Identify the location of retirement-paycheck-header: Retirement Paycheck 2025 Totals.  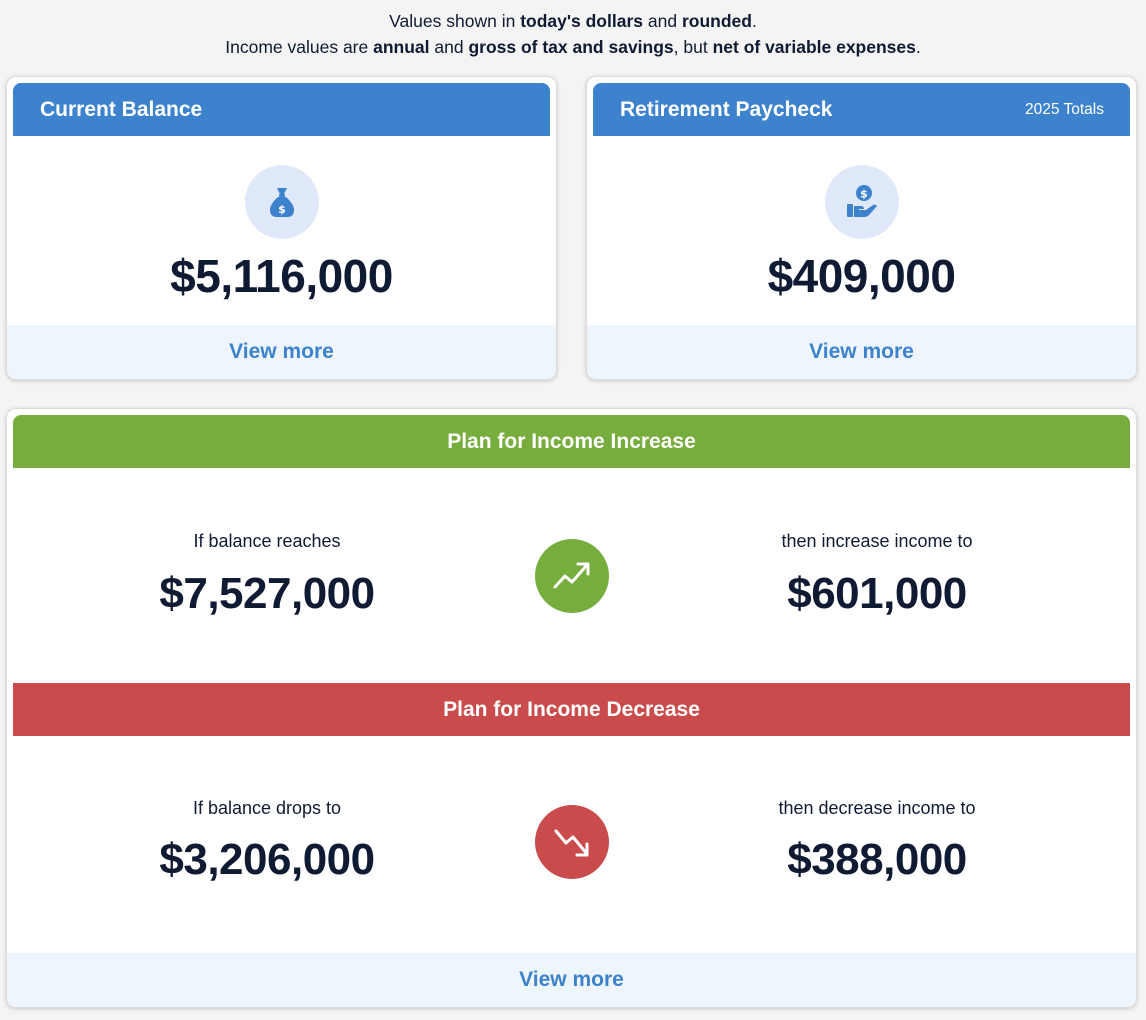
(861, 109).